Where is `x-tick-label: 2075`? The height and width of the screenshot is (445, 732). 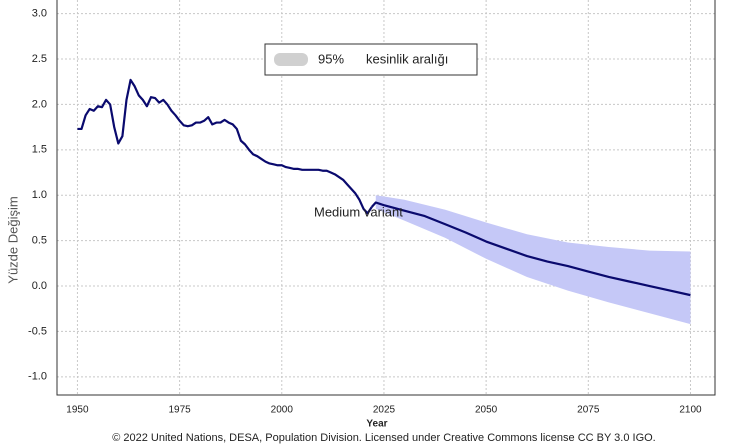
x-tick-label: 2075 is located at coordinates (588, 410).